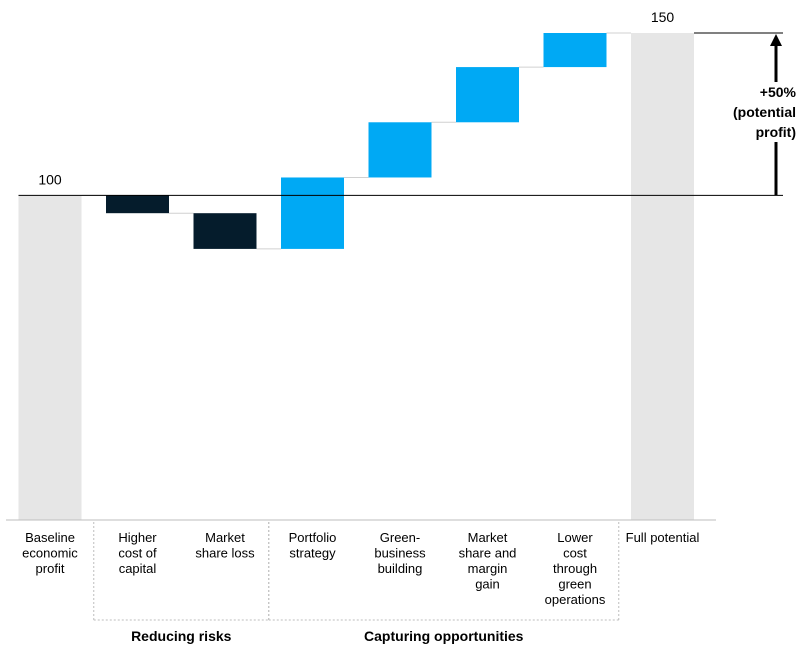 Image resolution: width=808 pixels, height=647 pixels. What do you see at coordinates (488, 553) in the screenshot?
I see `category-label-line: share and` at bounding box center [488, 553].